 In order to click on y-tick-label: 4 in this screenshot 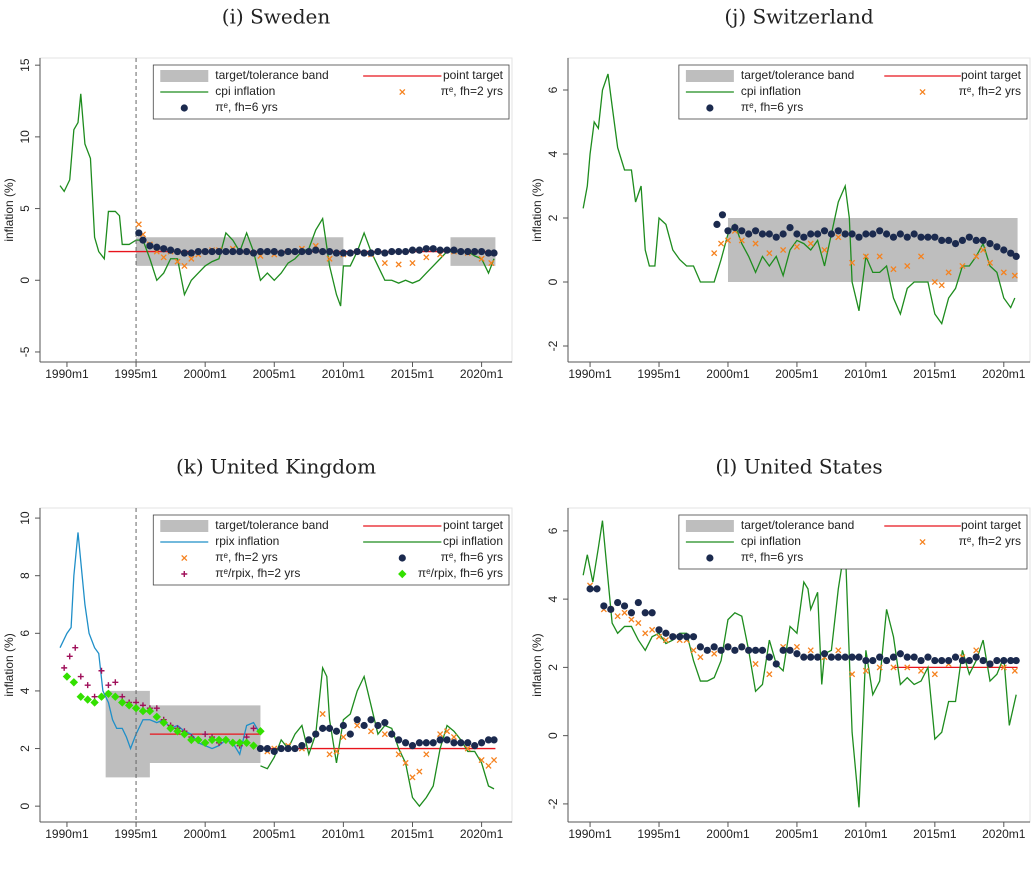, I will do `click(553, 153)`.